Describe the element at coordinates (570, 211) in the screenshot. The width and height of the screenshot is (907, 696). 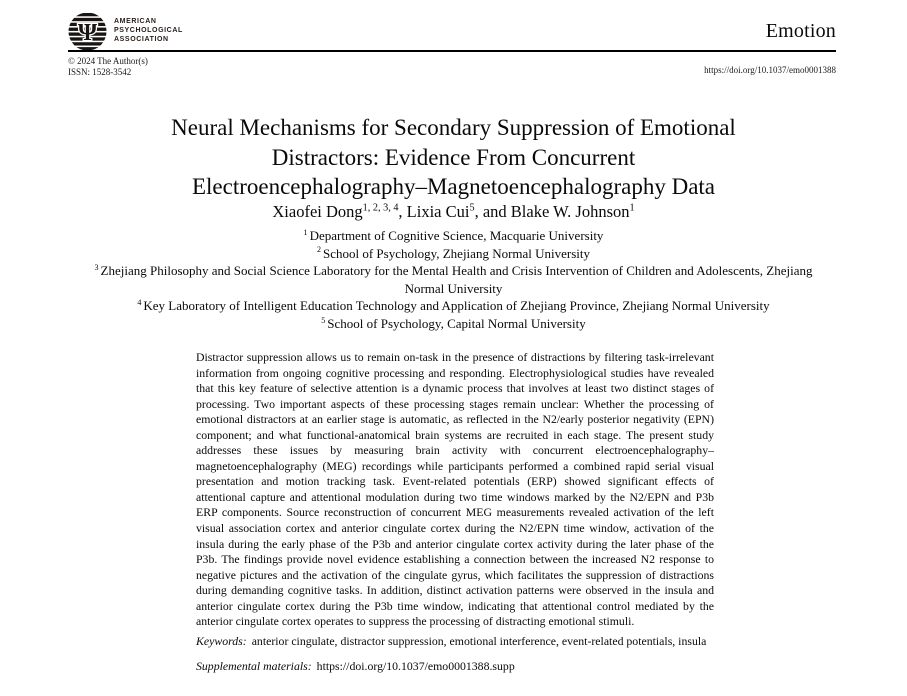
I see `author-name: Blake W. Johnson` at that location.